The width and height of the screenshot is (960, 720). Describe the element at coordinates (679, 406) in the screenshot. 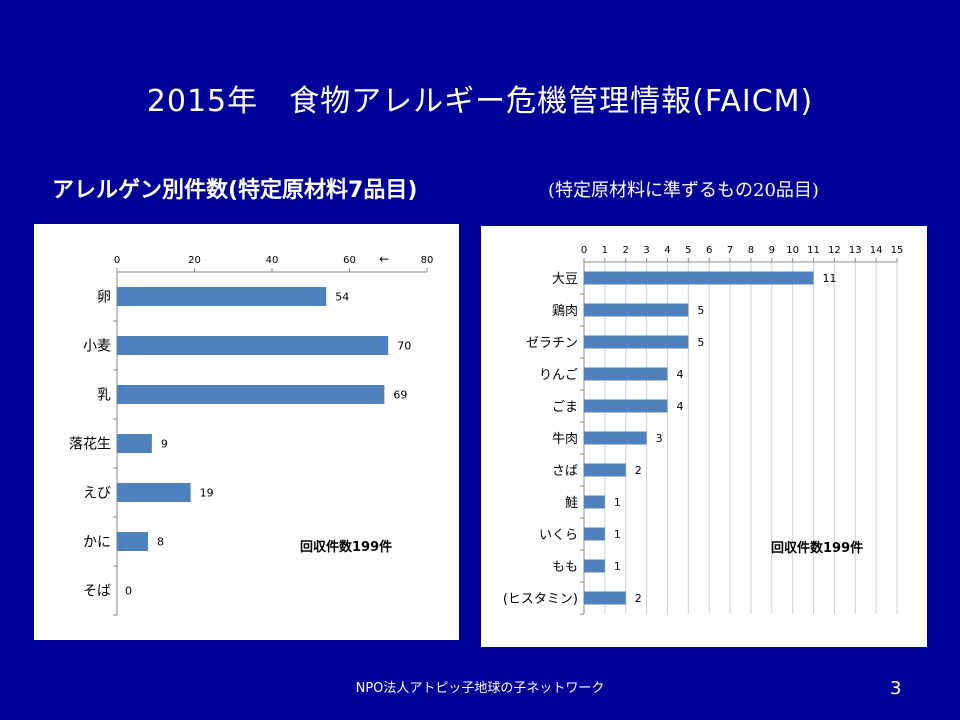

I see `right-value-label-4: 4` at that location.